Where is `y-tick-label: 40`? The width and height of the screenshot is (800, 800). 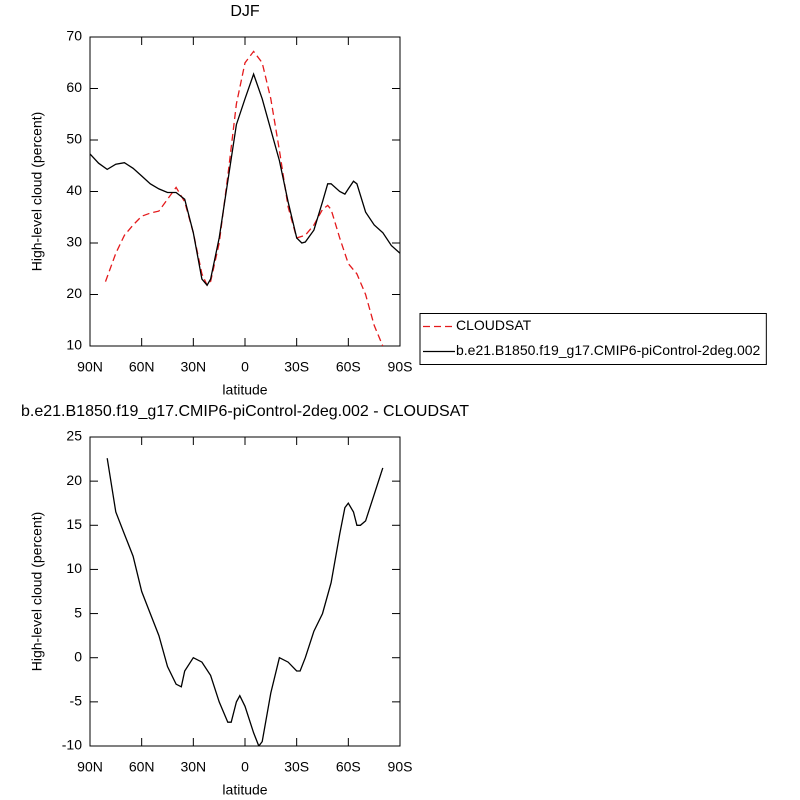
y-tick-label: 40 is located at coordinates (74, 190).